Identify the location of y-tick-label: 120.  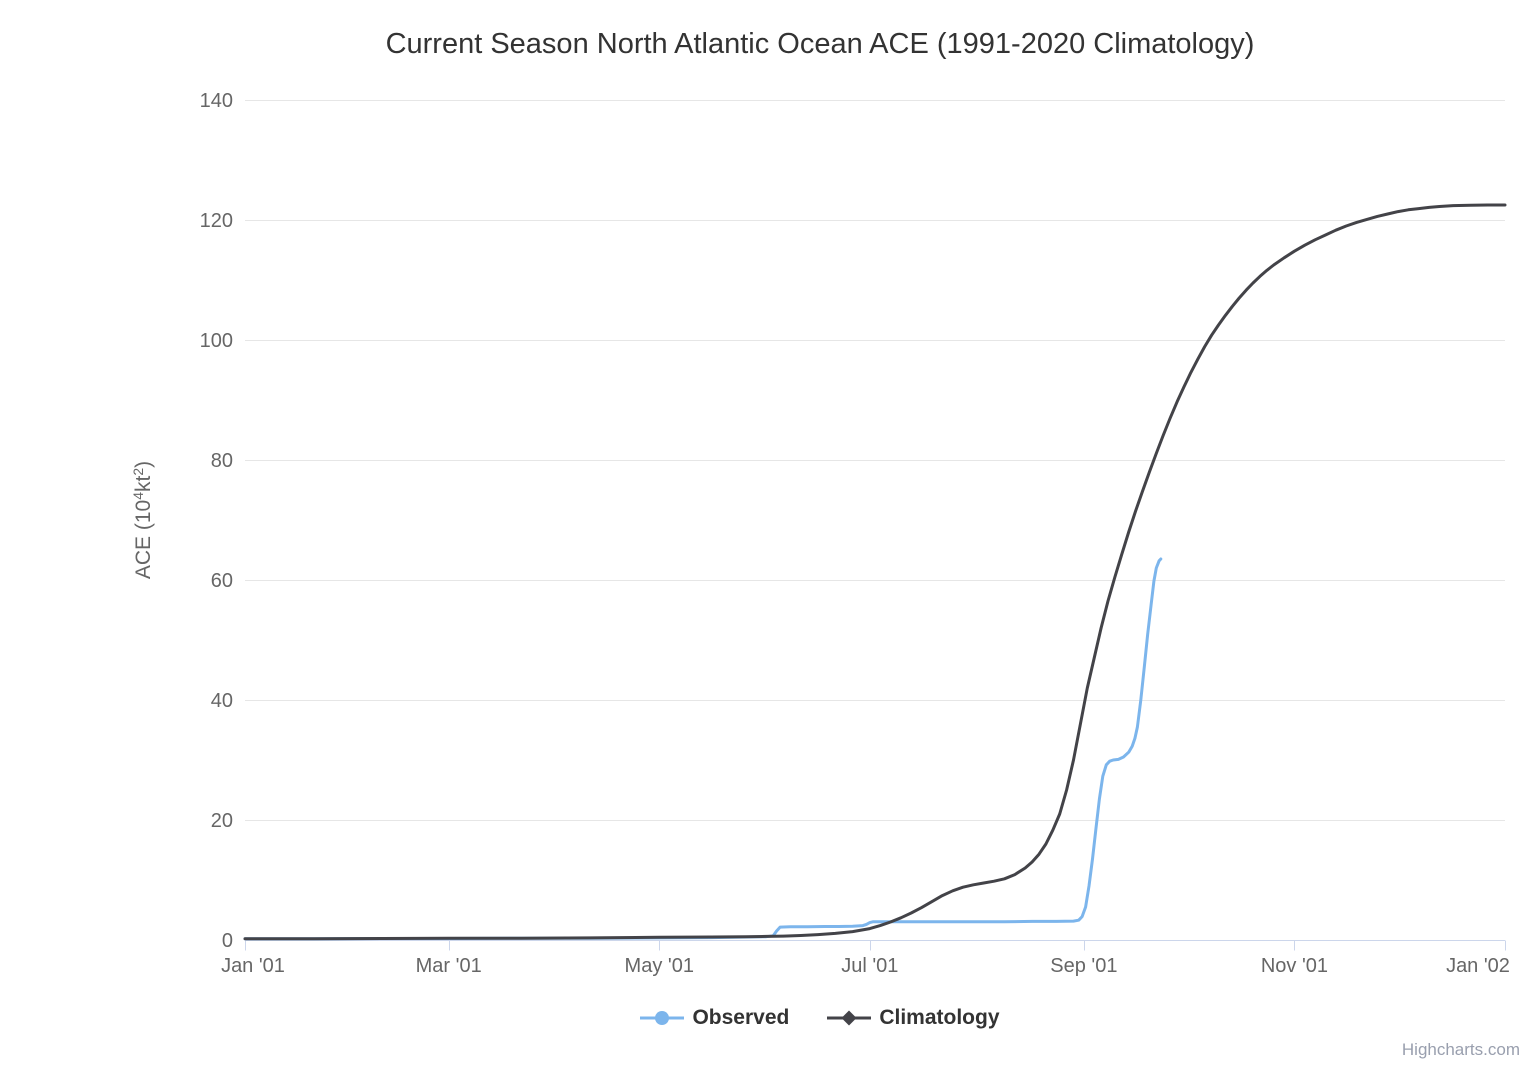
(216, 221).